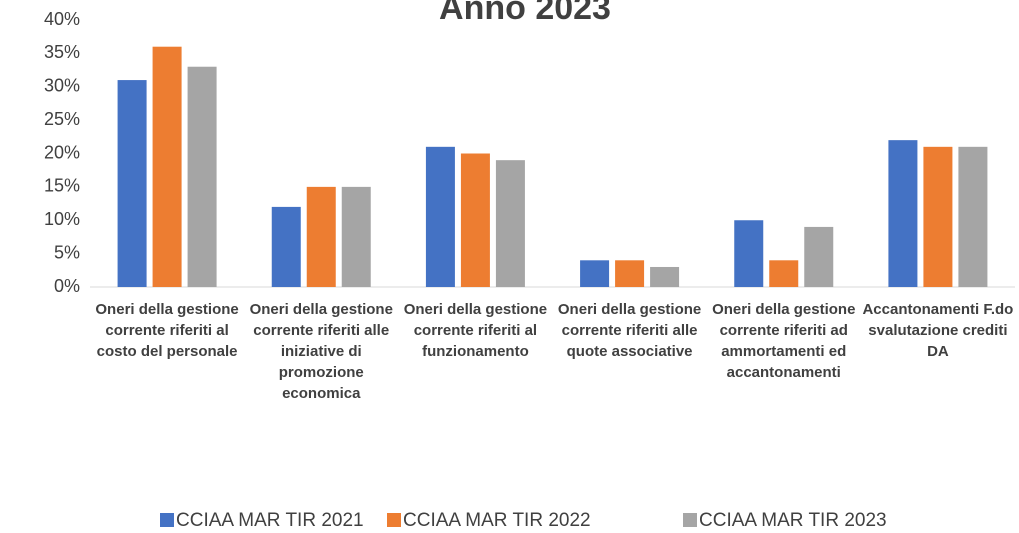  Describe the element at coordinates (62, 119) in the screenshot. I see `y-tick-label: 25%` at that location.